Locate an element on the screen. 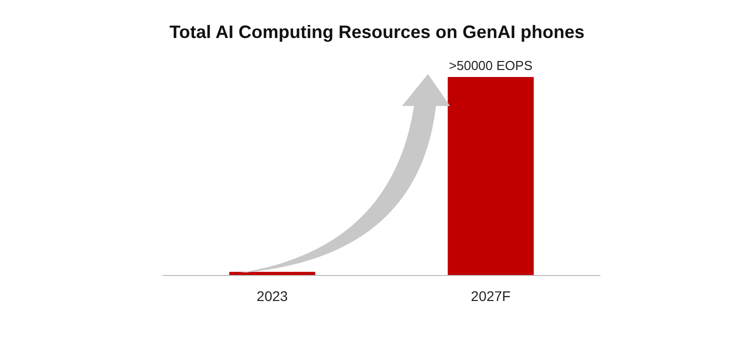 The width and height of the screenshot is (754, 349). x-tick-label: 2027F is located at coordinates (490, 296).